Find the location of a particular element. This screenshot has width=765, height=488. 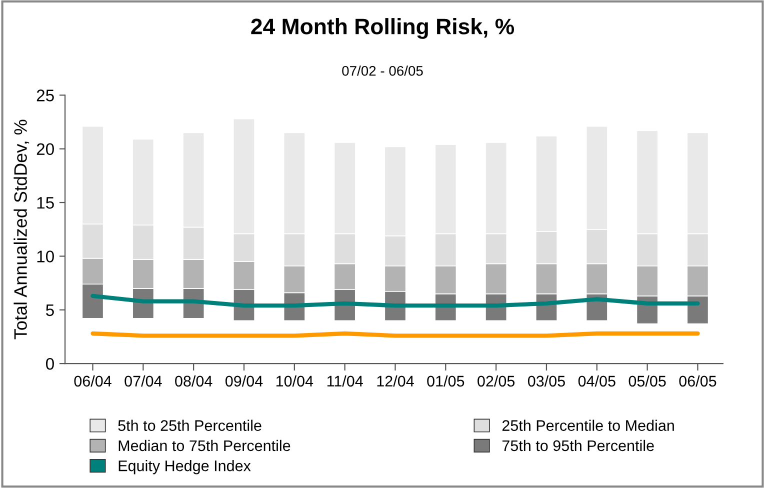

x-tick-label: 06/05 is located at coordinates (697, 381).